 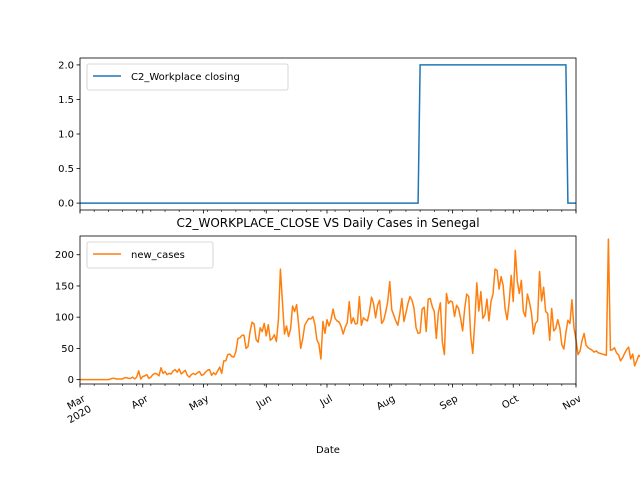 What do you see at coordinates (66, 65) in the screenshot?
I see `top-y-tick-label: 2.0` at bounding box center [66, 65].